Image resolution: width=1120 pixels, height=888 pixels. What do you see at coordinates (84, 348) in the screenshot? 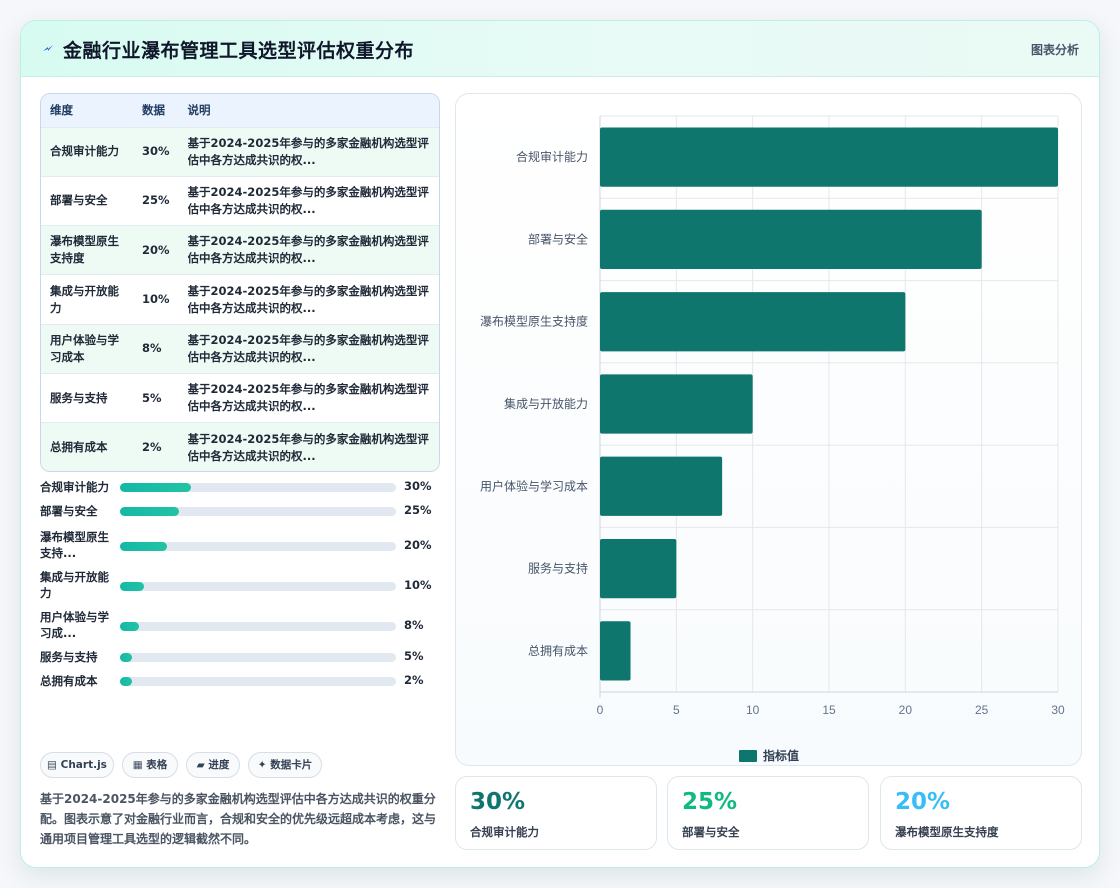
I see `cell-dimension-text: 用户体验与学习成本` at bounding box center [84, 348].